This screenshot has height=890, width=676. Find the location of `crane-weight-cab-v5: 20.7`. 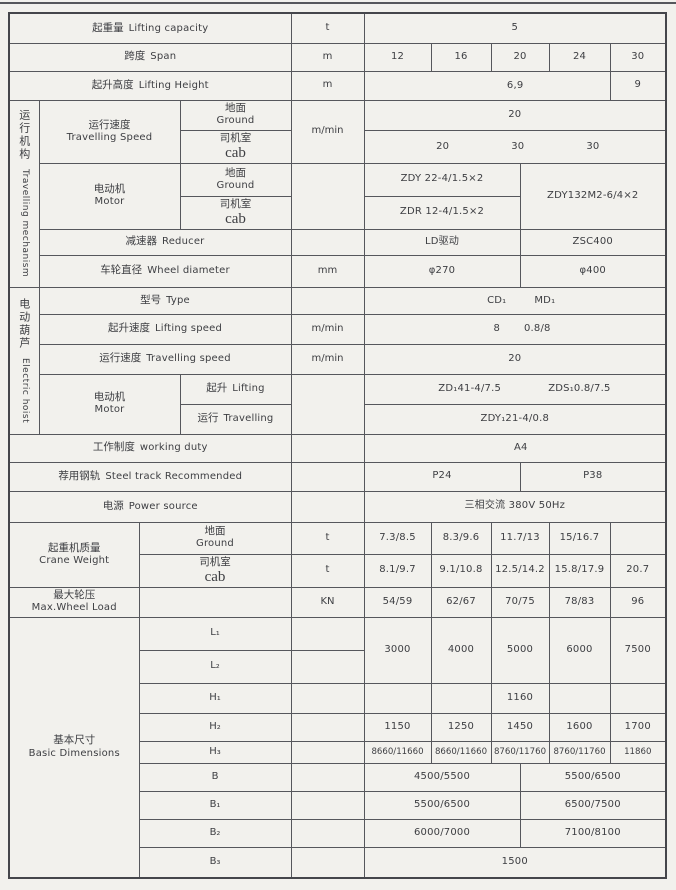

crane-weight-cab-v5: 20.7 is located at coordinates (638, 570).